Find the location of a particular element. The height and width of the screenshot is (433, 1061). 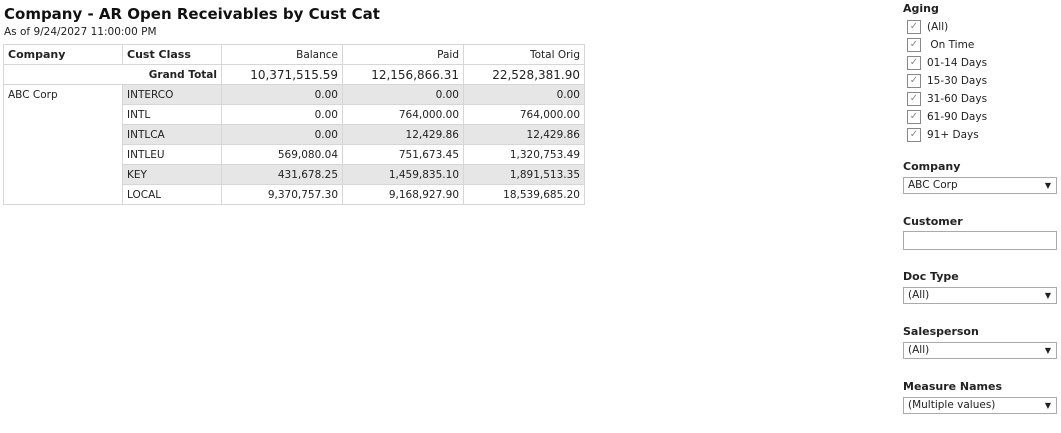

grand-total-balance: 10,371,515.59 is located at coordinates (282, 74).